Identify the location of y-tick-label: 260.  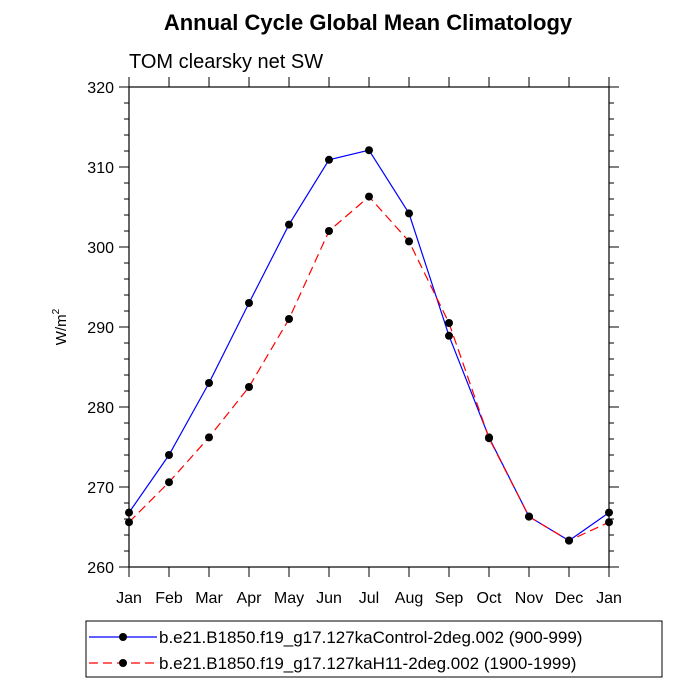
(100, 568).